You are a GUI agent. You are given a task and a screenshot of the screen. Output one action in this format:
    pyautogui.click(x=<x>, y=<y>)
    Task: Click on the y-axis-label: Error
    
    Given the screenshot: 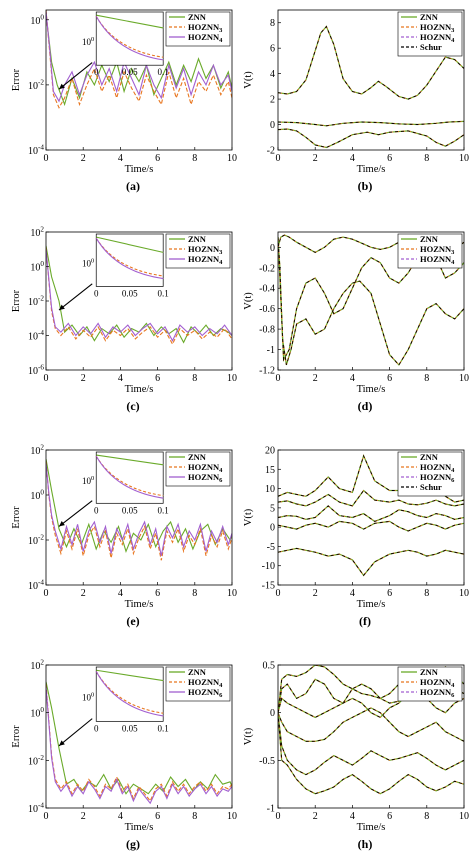 What is the action you would take?
    pyautogui.click(x=16, y=300)
    